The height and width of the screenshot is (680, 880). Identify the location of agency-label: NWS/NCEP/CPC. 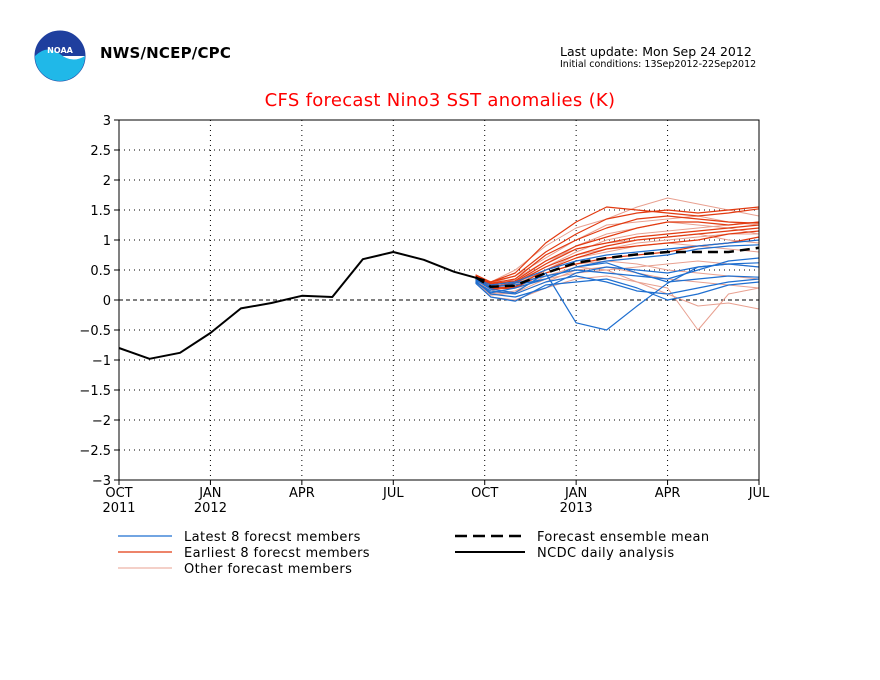
(166, 53).